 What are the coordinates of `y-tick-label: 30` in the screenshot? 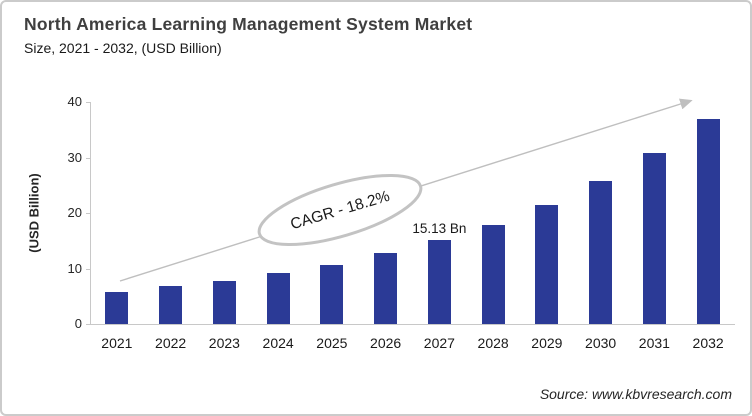 It's located at (74, 157).